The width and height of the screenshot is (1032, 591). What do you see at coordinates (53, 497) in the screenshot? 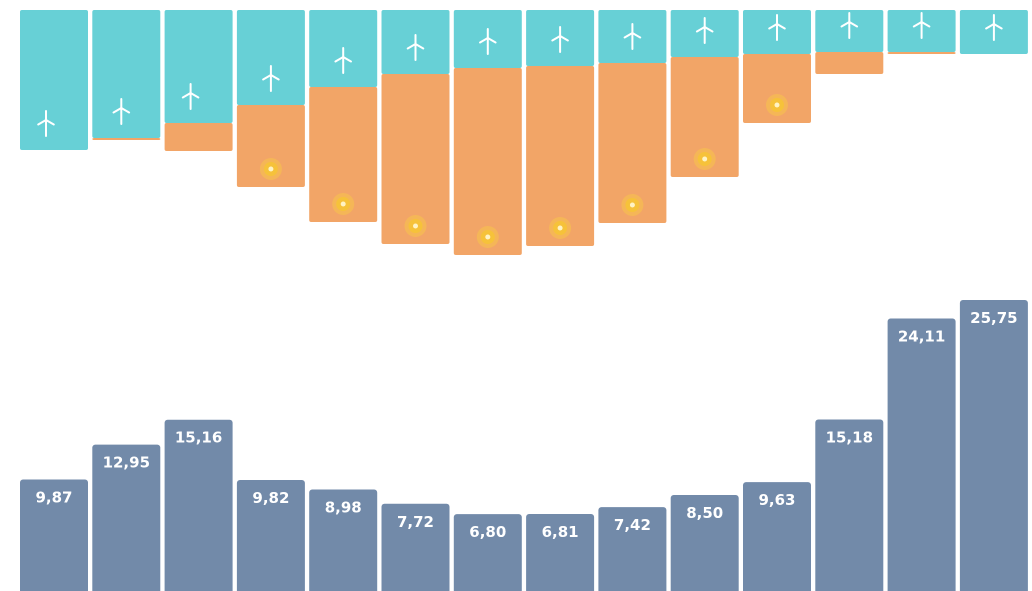
I see `price-value-label: 9,87` at bounding box center [53, 497].